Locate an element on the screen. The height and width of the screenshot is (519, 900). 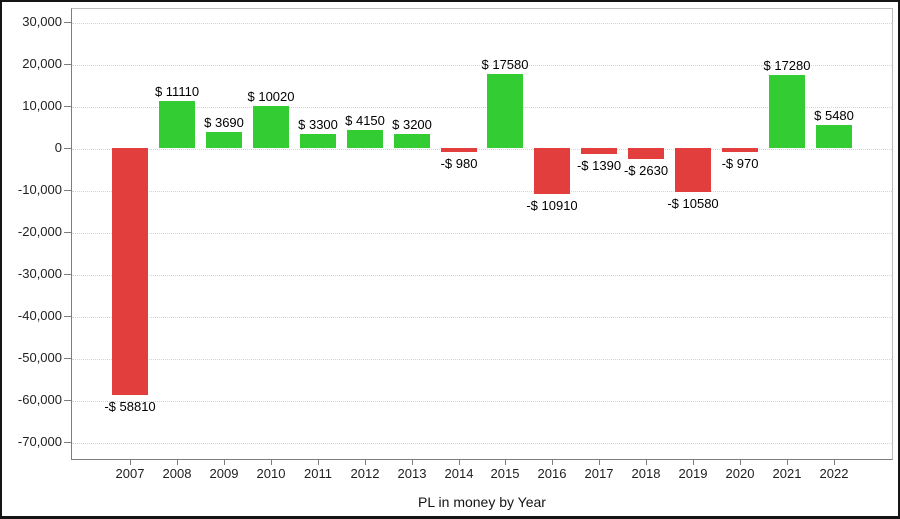
bar-label-2007: -$ 58810 is located at coordinates (130, 406).